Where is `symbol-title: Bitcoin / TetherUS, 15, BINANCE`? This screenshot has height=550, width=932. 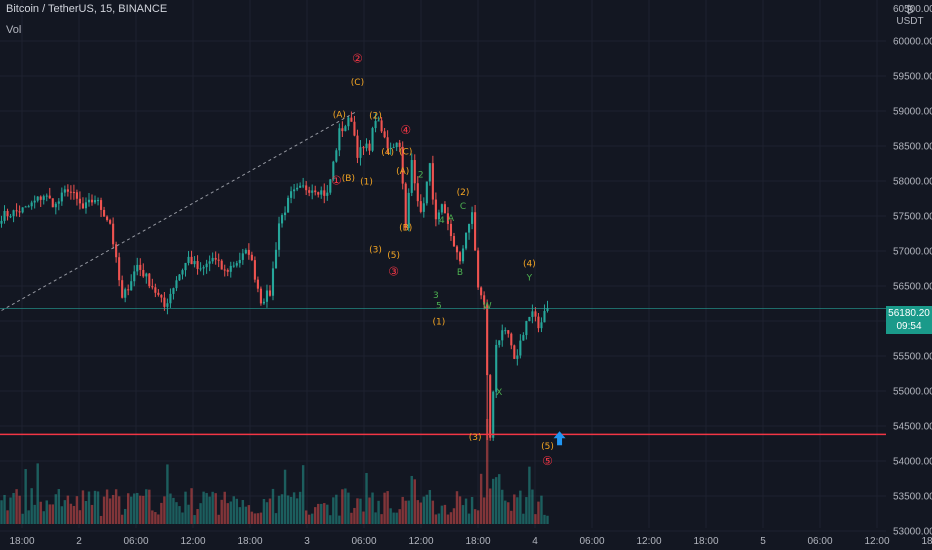 symbol-title: Bitcoin / TetherUS, 15, BINANCE is located at coordinates (87, 9).